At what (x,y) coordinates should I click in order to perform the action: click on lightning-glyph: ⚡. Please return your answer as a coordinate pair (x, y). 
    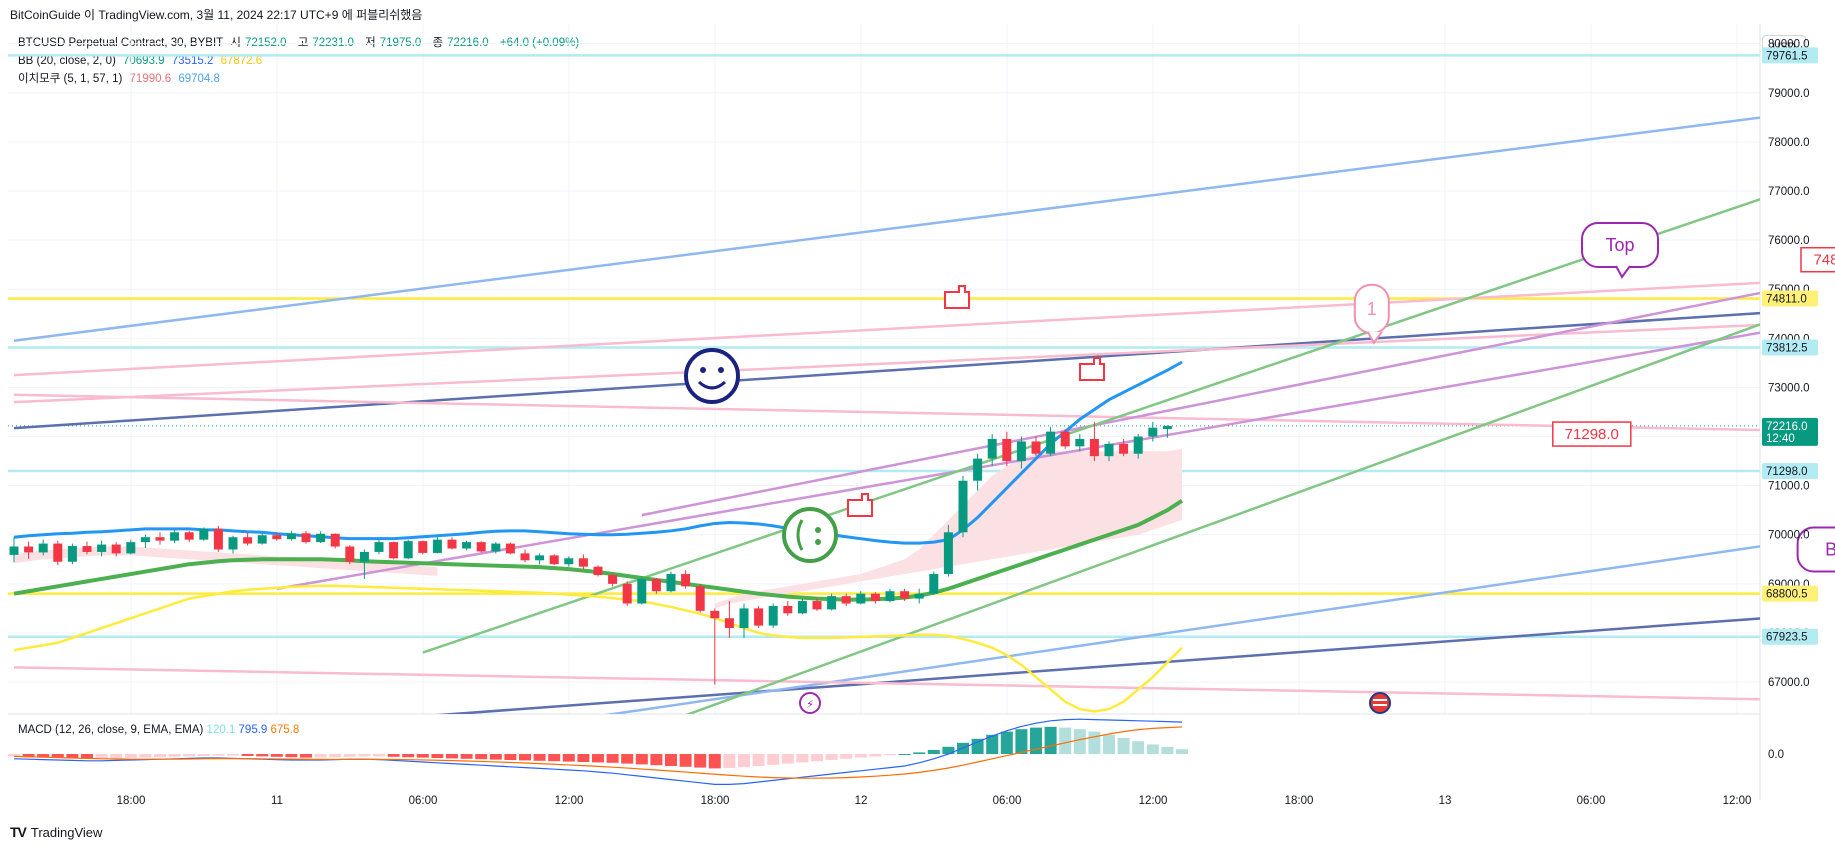
    Looking at the image, I should click on (810, 705).